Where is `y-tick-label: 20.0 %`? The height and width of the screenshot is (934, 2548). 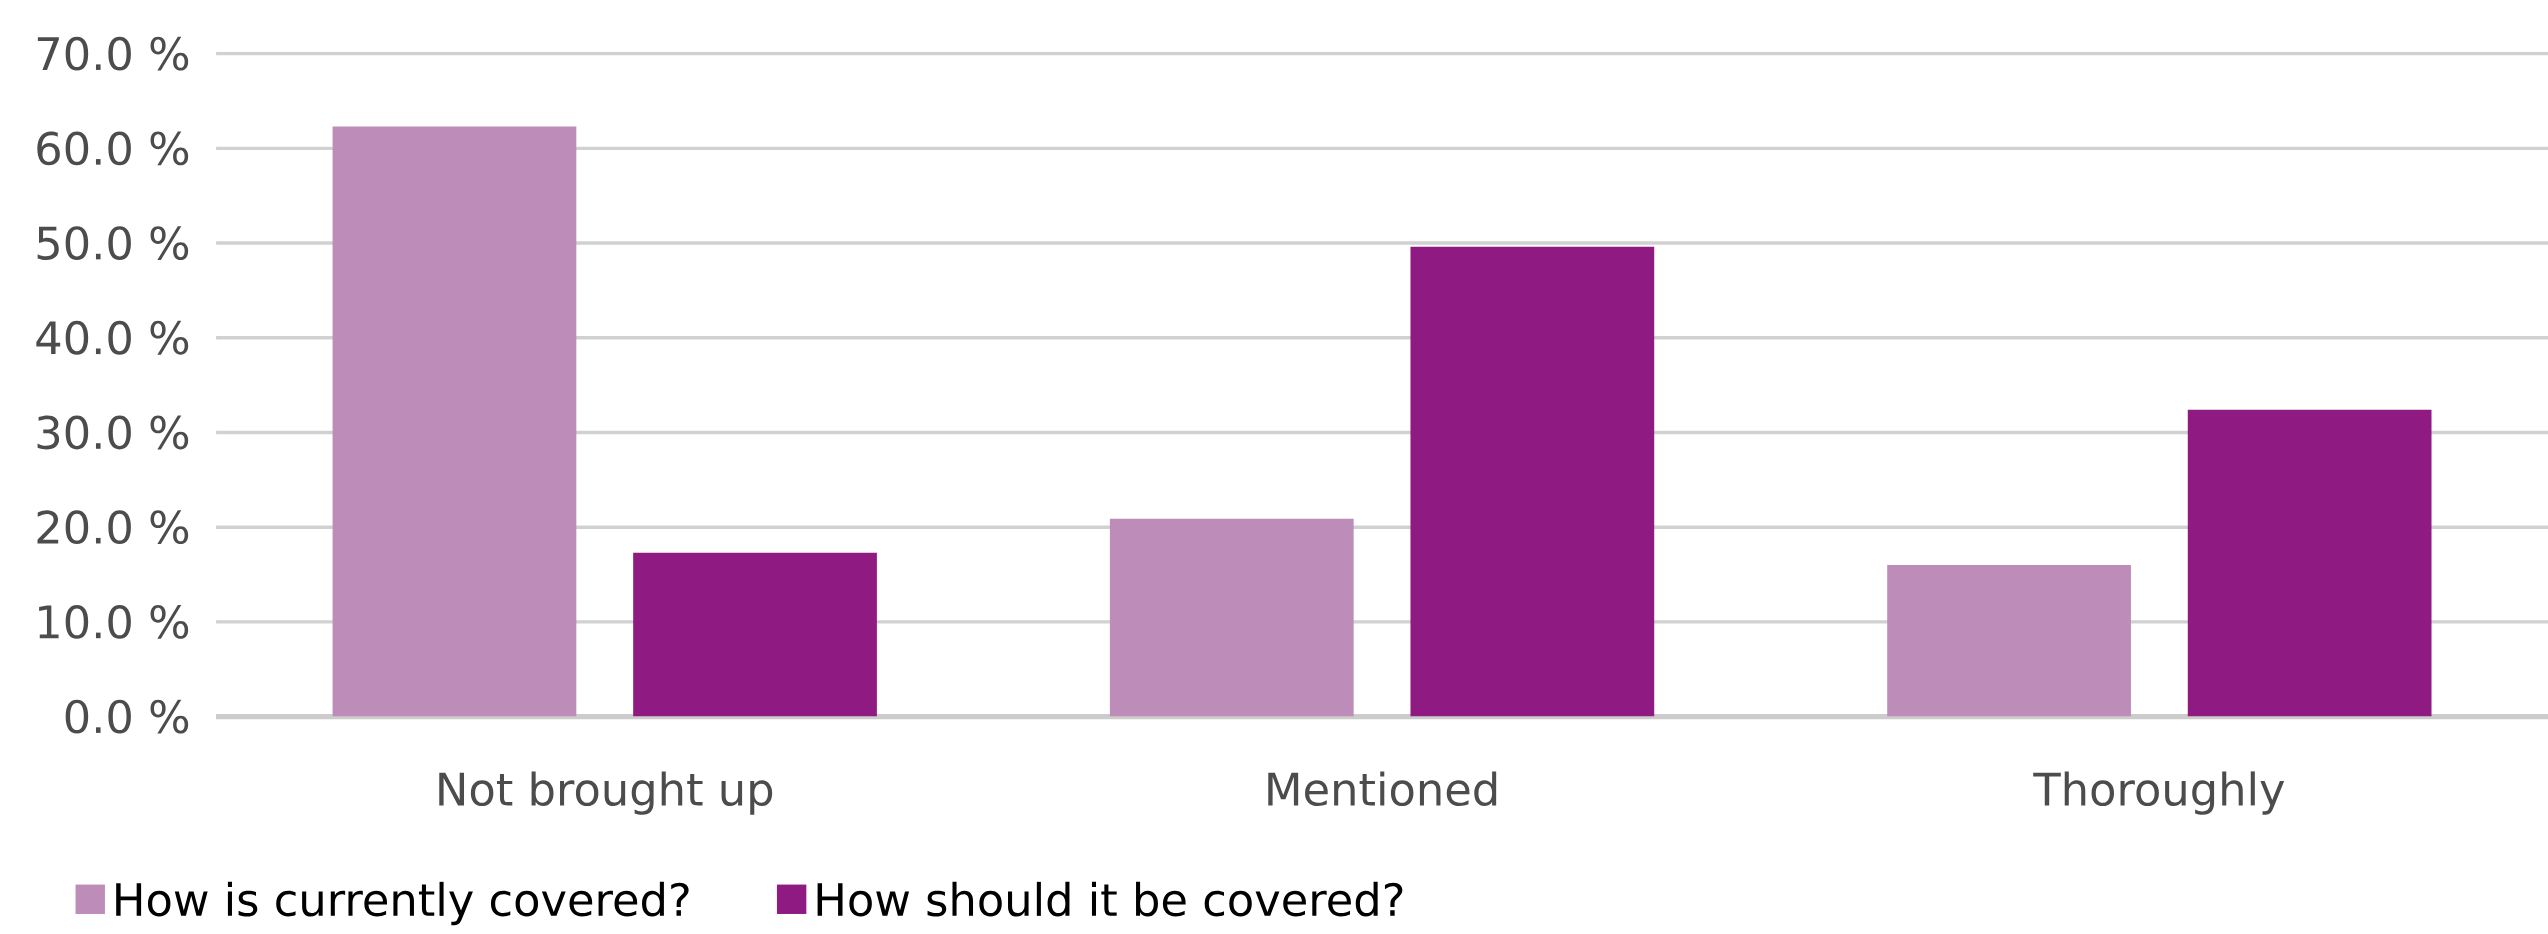
y-tick-label: 20.0 % is located at coordinates (113, 527).